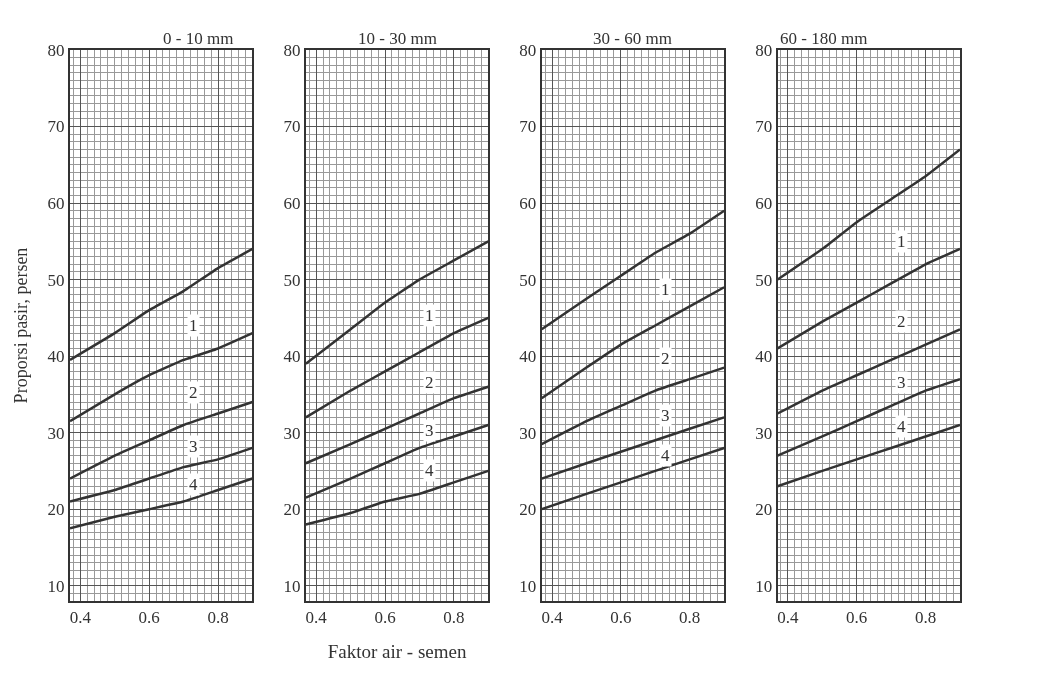 The image size is (1040, 691). What do you see at coordinates (397, 38) in the screenshot?
I see `chart-title: 10 - 30 mm` at bounding box center [397, 38].